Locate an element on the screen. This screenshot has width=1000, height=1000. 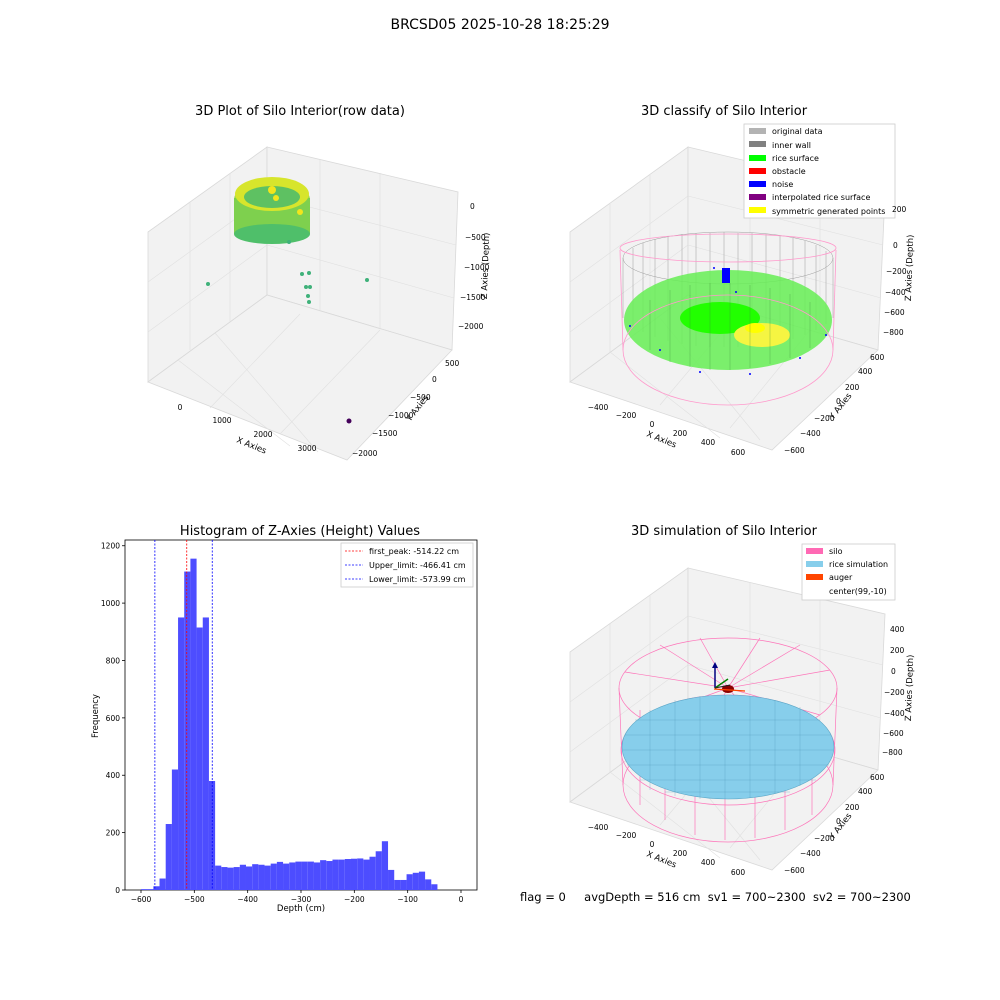
raw-z-tick: 0 is located at coordinates (472, 206).